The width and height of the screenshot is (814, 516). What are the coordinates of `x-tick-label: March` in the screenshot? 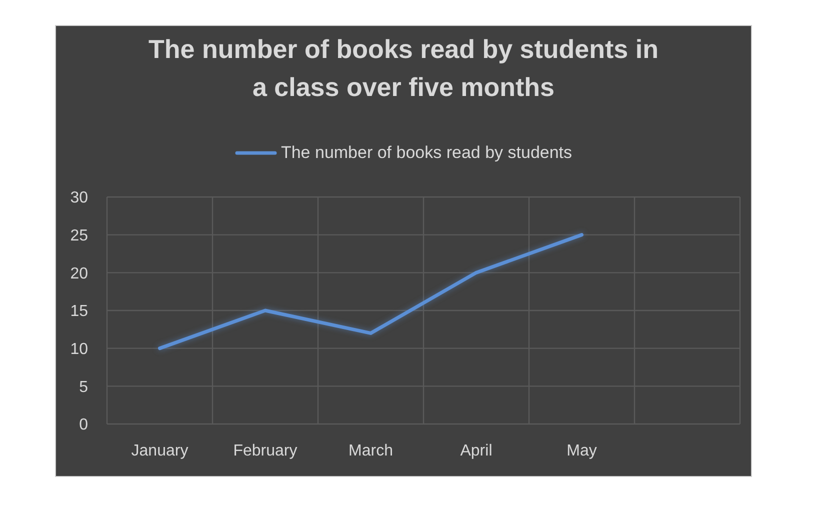 It's located at (370, 451).